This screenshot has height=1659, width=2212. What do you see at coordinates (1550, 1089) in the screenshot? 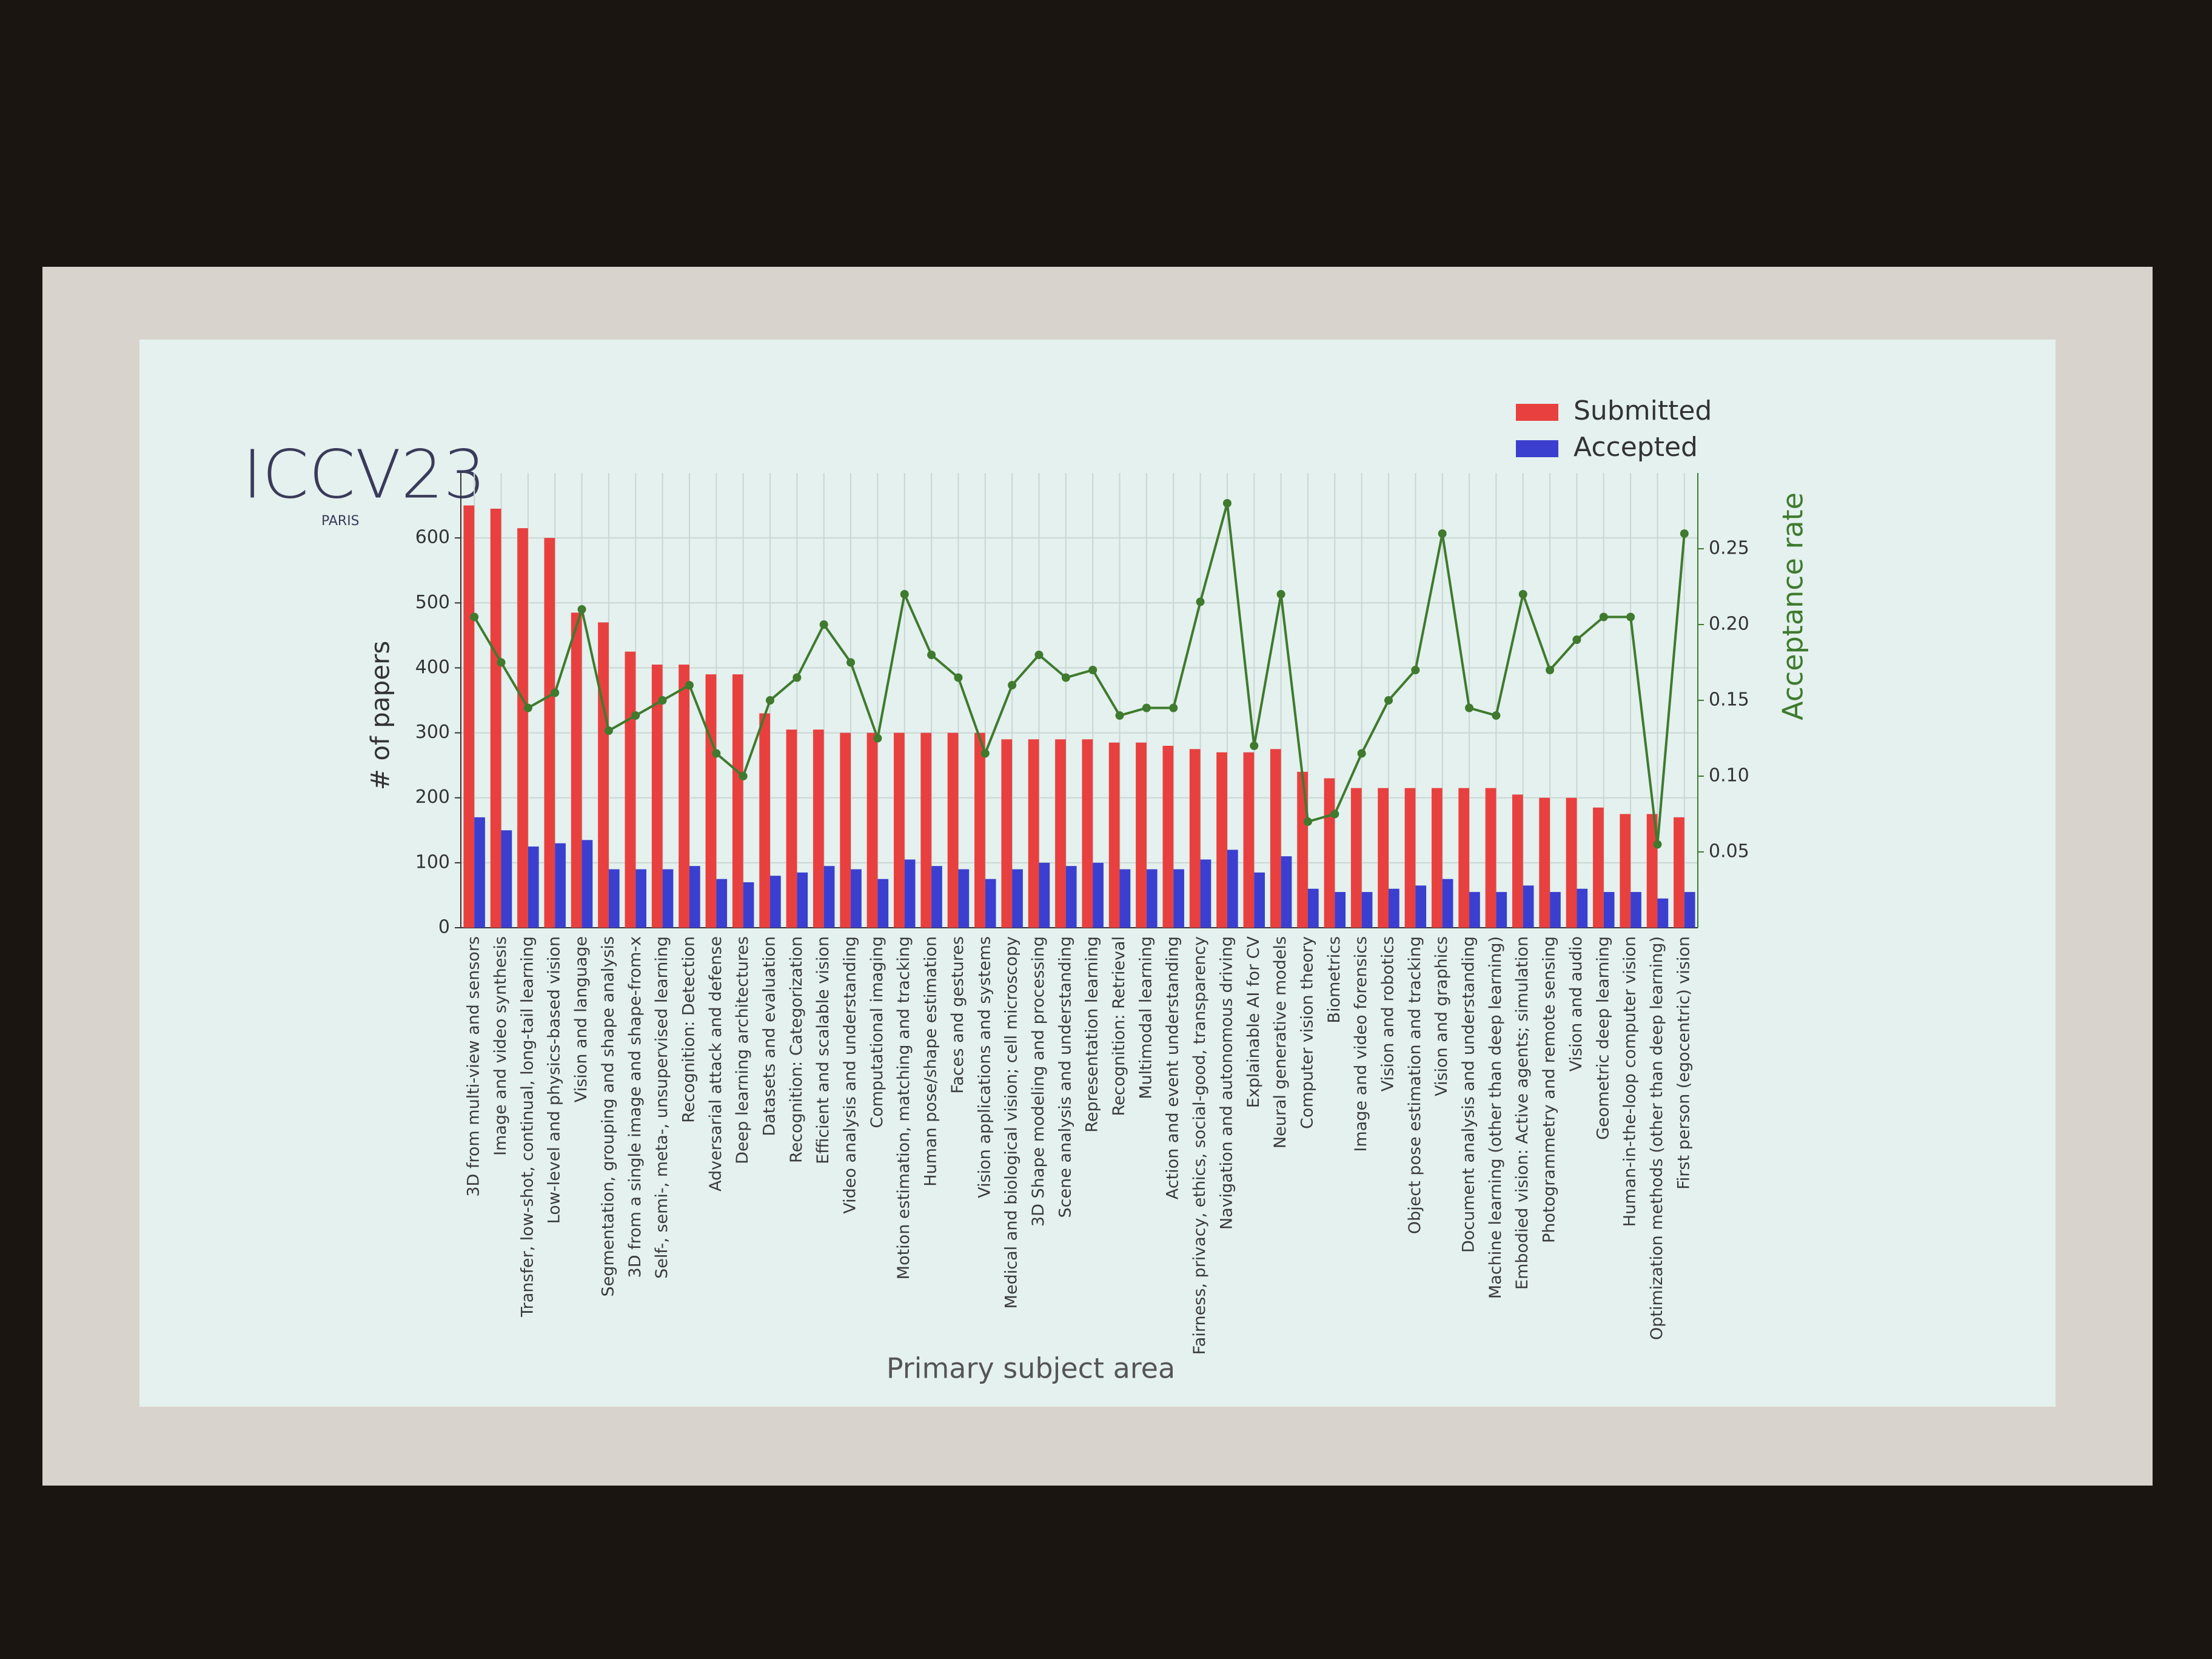
I see `x-tick-label: Photogrammetry and remote sensing` at bounding box center [1550, 1089].